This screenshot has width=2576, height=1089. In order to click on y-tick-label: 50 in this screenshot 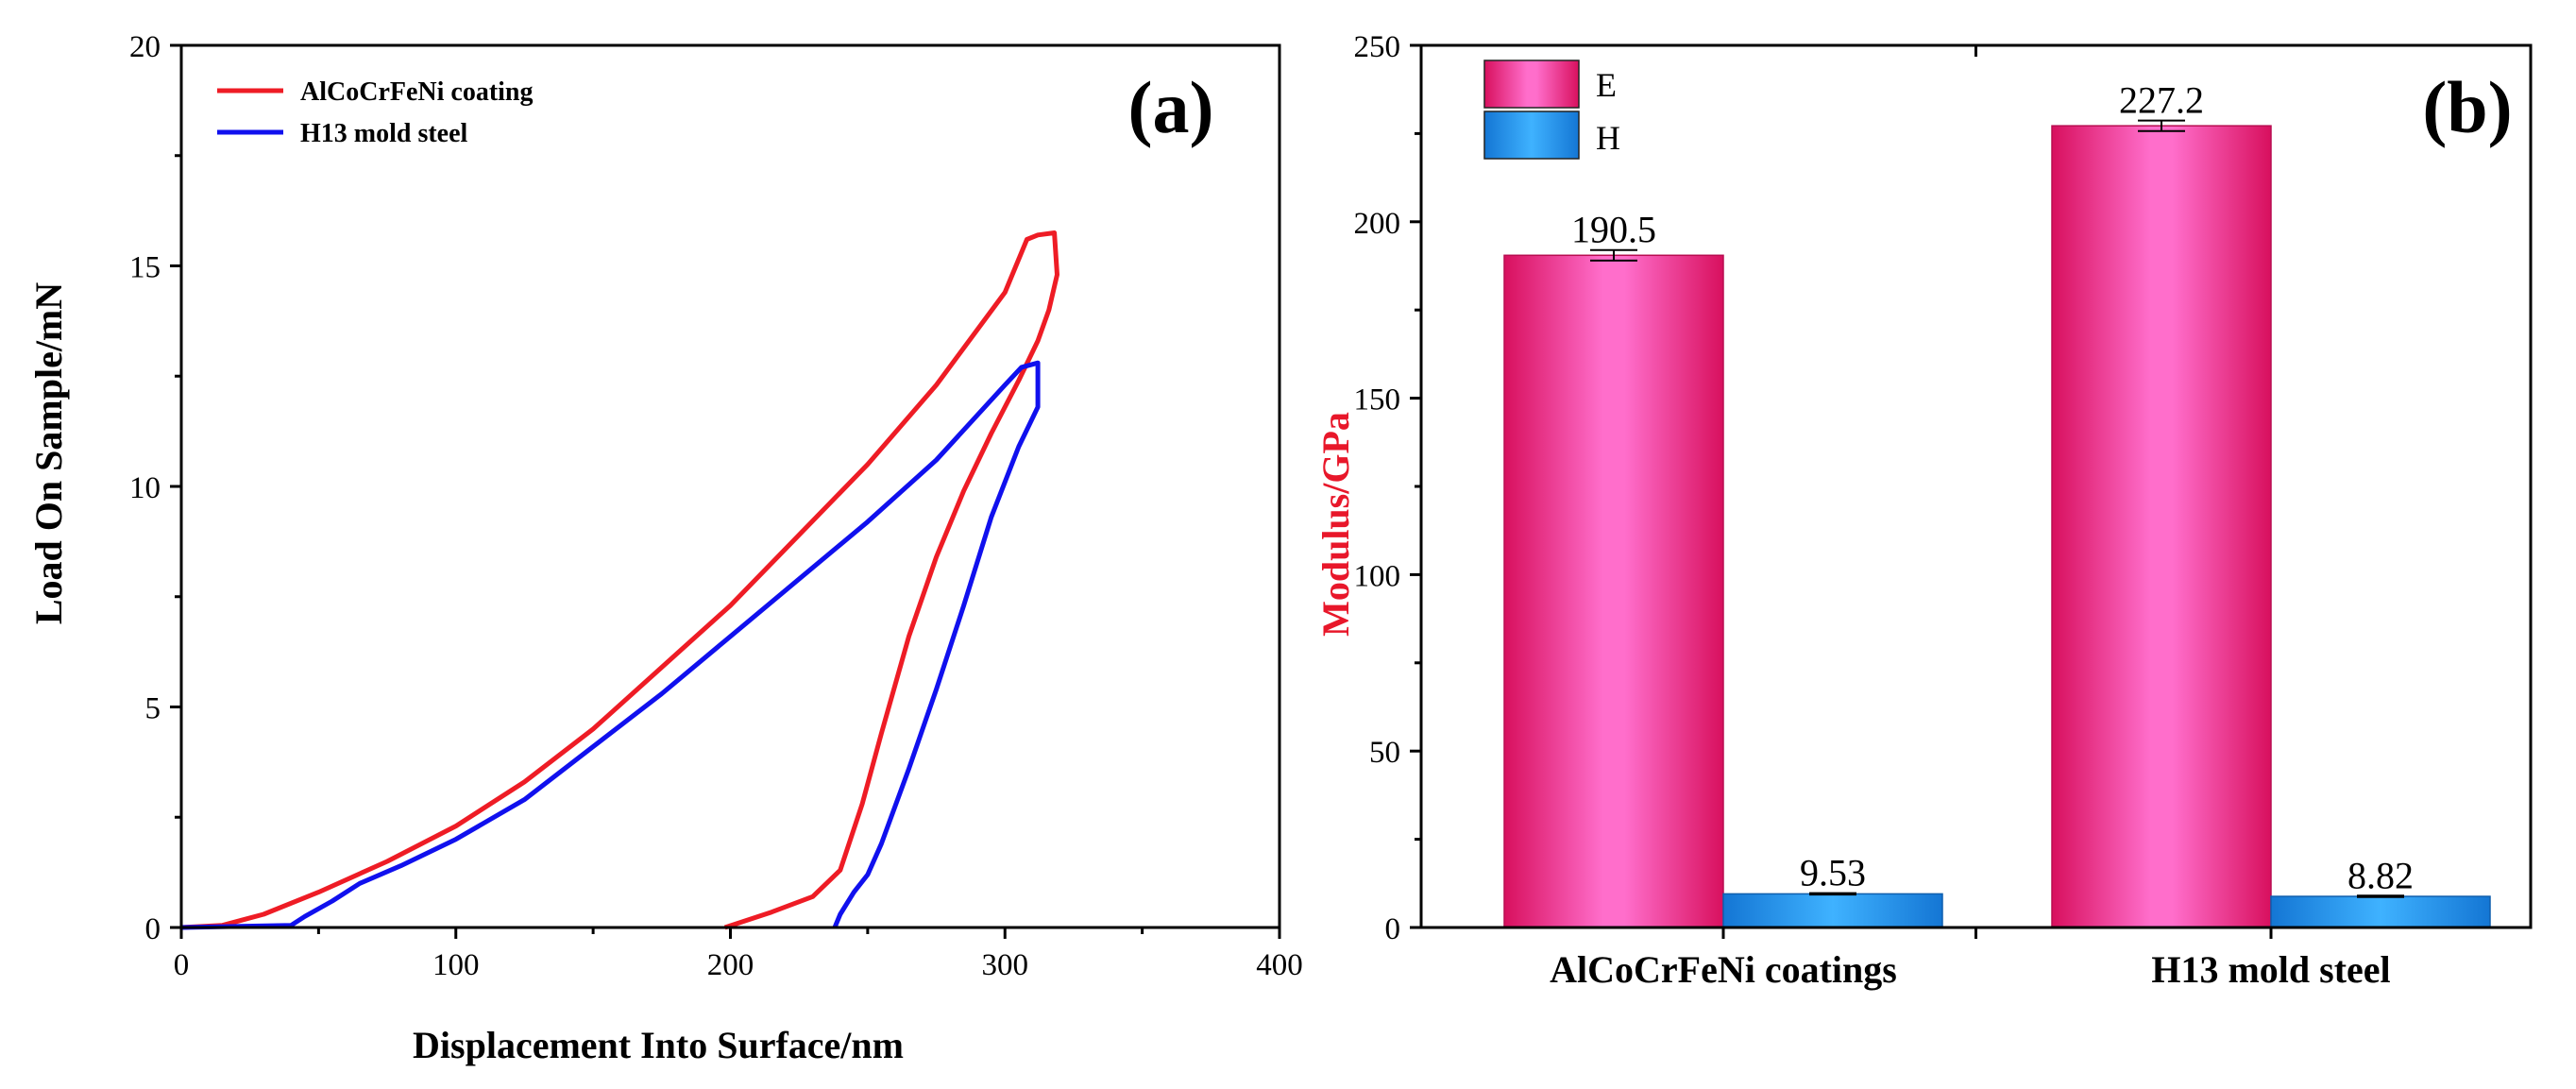, I will do `click(1384, 753)`.